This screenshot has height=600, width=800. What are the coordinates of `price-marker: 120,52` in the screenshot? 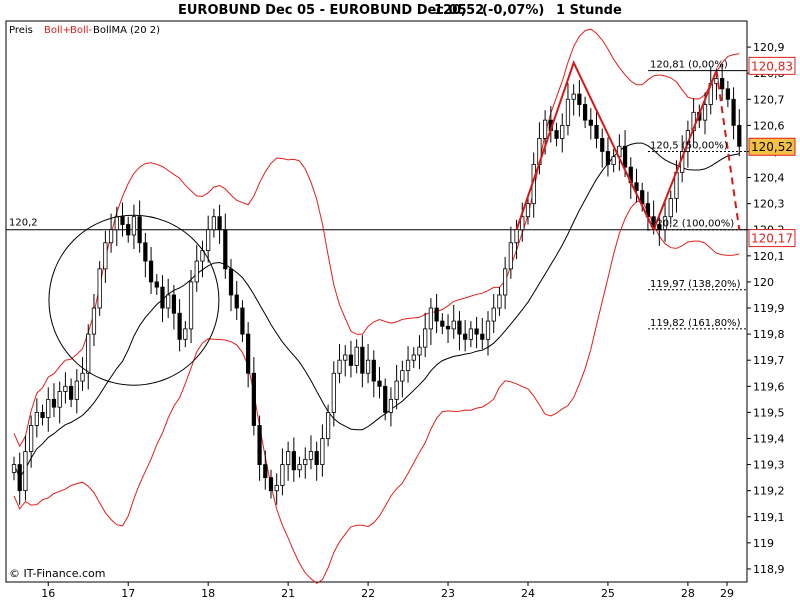 It's located at (772, 146).